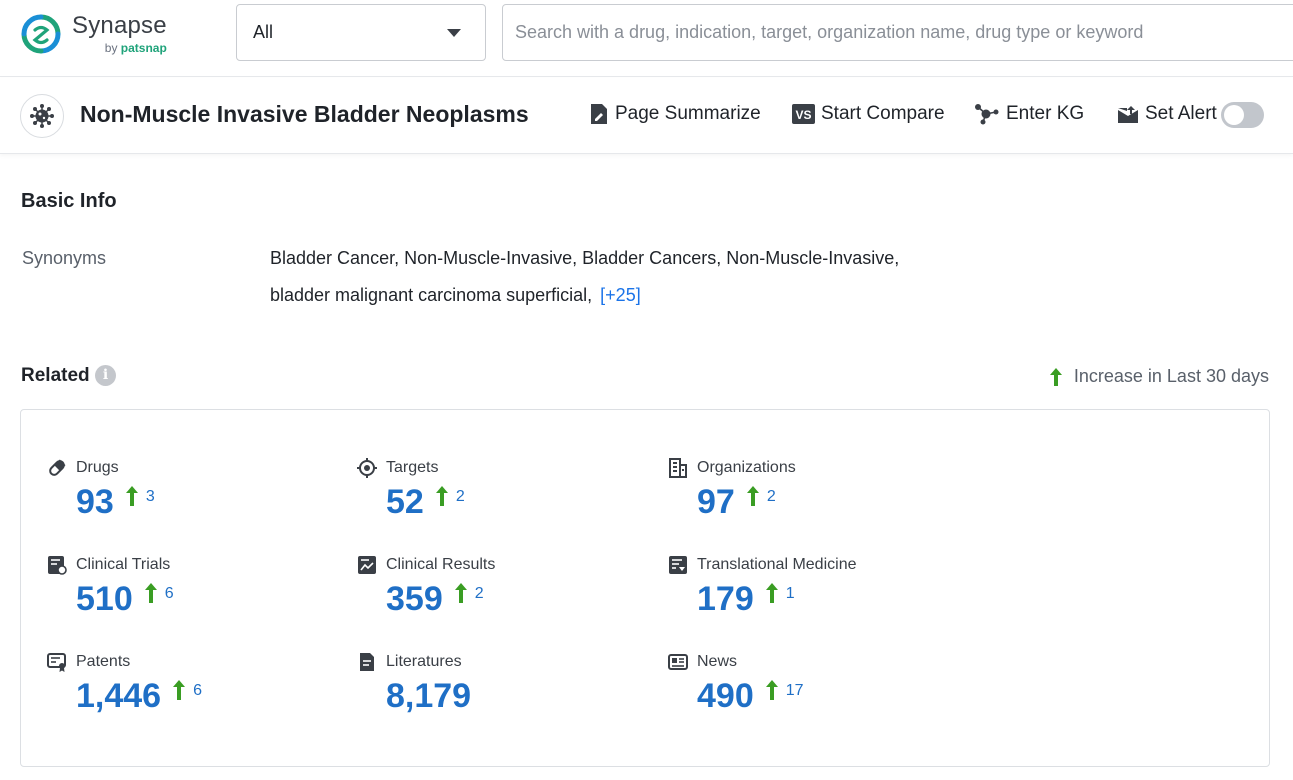 The image size is (1293, 780). I want to click on start-compare-label: Start Compare, so click(883, 114).